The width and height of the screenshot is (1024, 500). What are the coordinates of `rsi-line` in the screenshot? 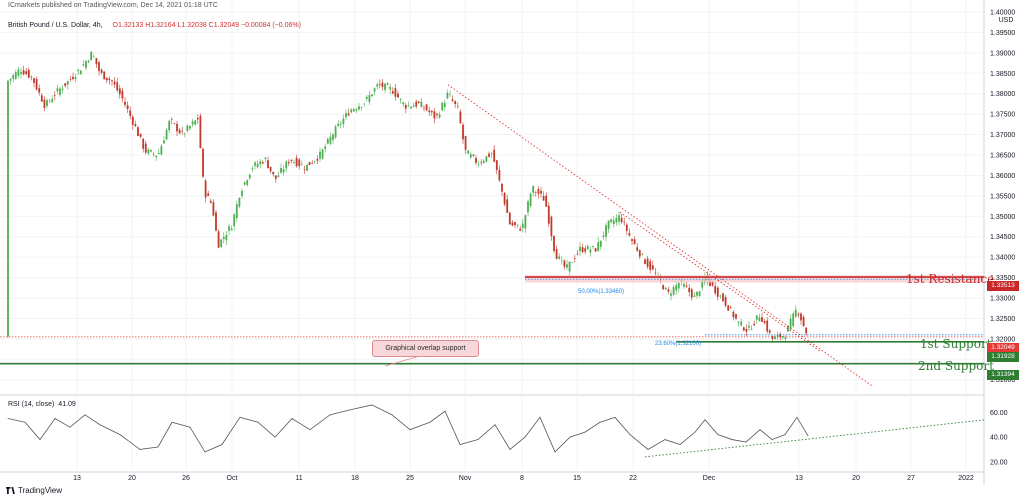 It's located at (408, 428).